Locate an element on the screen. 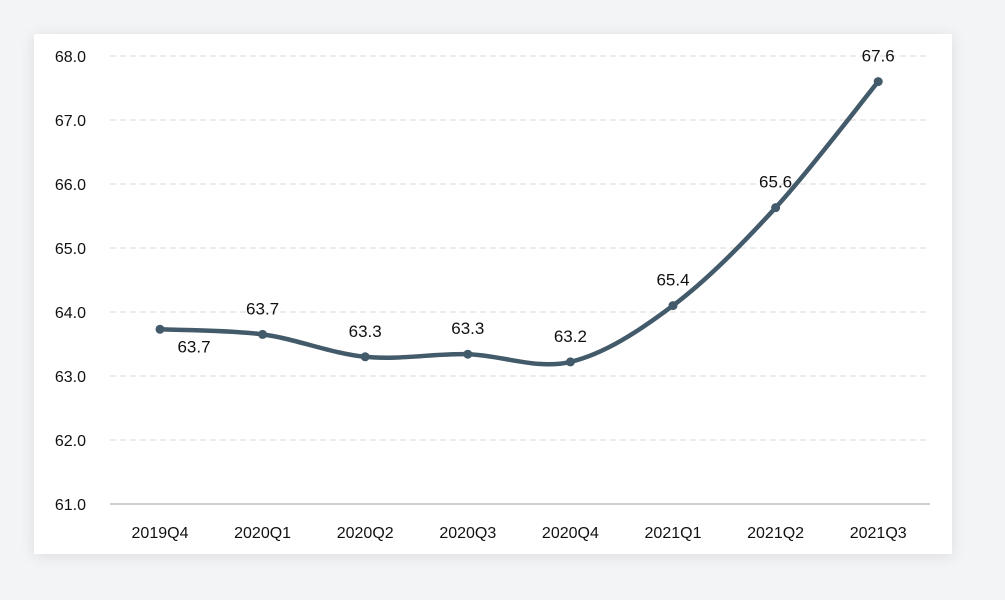 The width and height of the screenshot is (1005, 600). y-tick-label: 65.0 is located at coordinates (70, 249).